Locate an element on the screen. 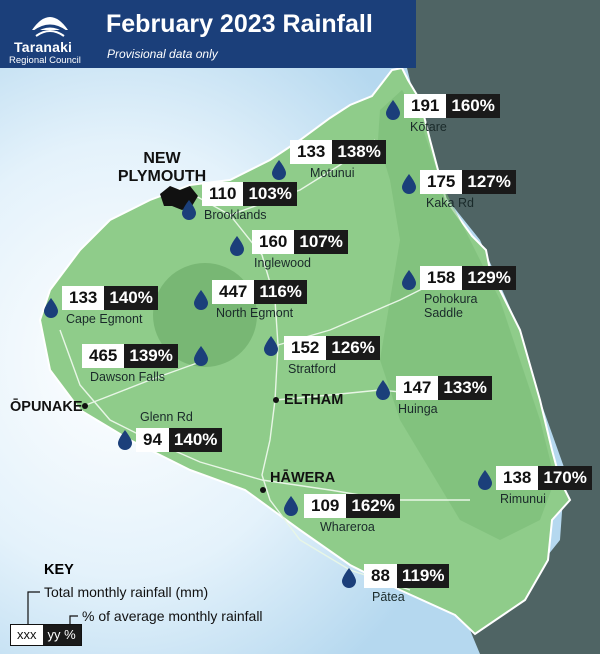 Image resolution: width=600 pixels, height=654 pixels. key-sample-percent: yy % is located at coordinates (61, 635).